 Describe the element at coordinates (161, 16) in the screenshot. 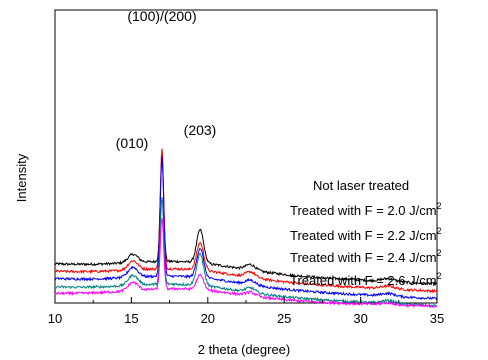

I see `peak-annotation: (100)/(200)` at that location.